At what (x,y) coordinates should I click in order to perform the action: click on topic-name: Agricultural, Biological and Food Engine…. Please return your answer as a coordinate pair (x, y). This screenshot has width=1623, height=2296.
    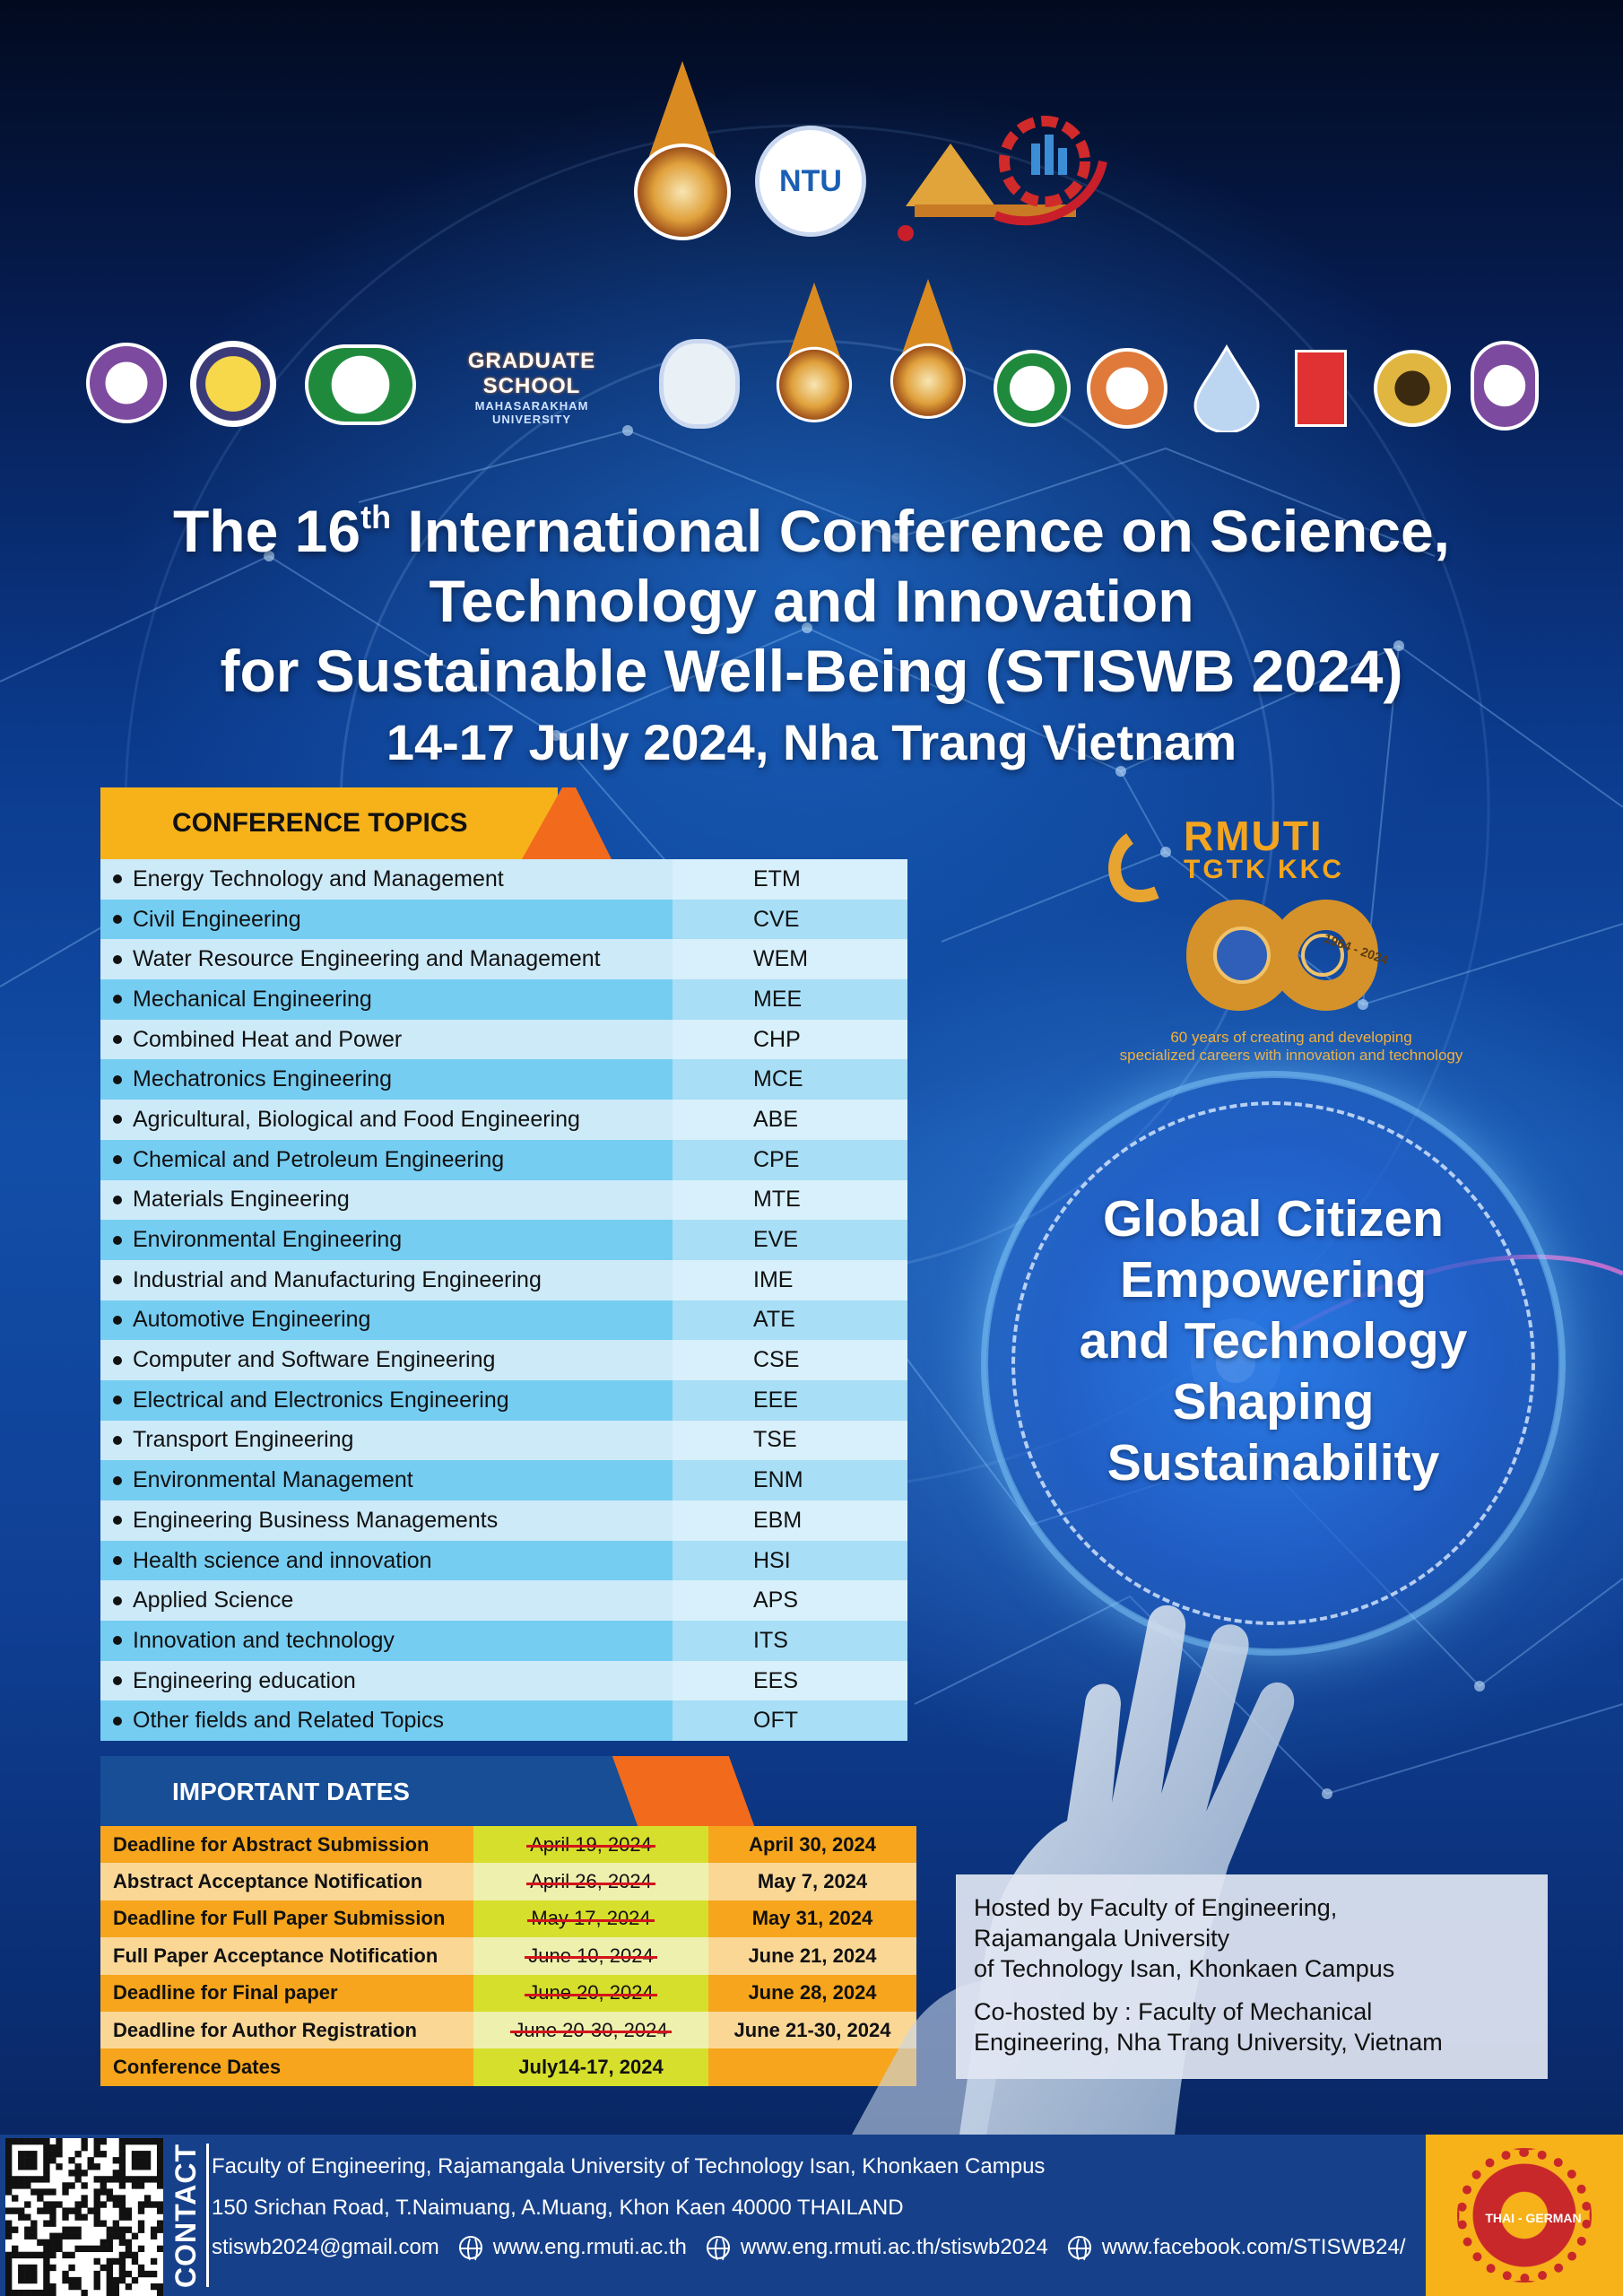
    Looking at the image, I should click on (386, 1120).